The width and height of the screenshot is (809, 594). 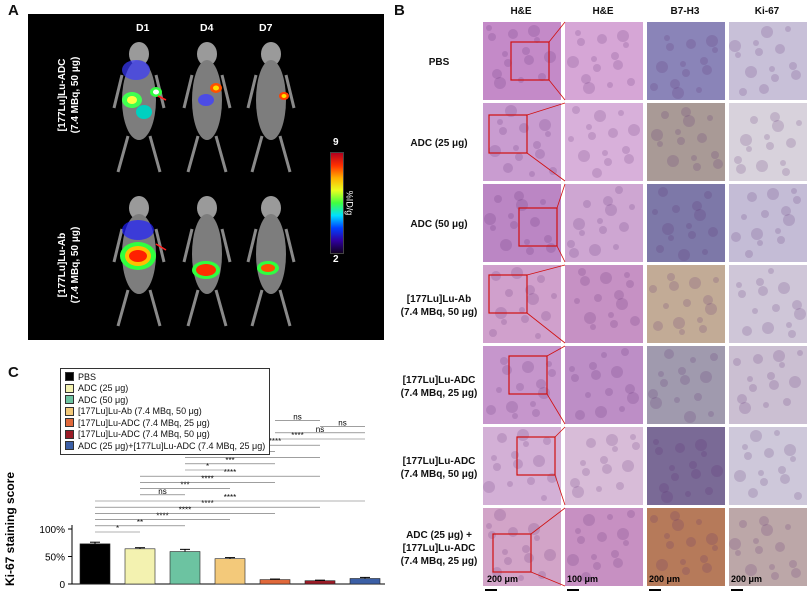 What do you see at coordinates (336, 142) in the screenshot?
I see `colorbar-max: 9` at bounding box center [336, 142].